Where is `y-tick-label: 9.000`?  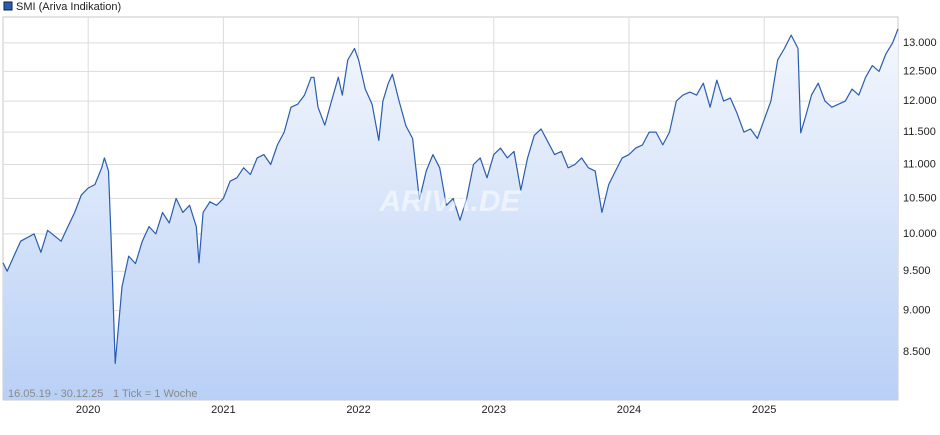
y-tick-label: 9.000 is located at coordinates (917, 311).